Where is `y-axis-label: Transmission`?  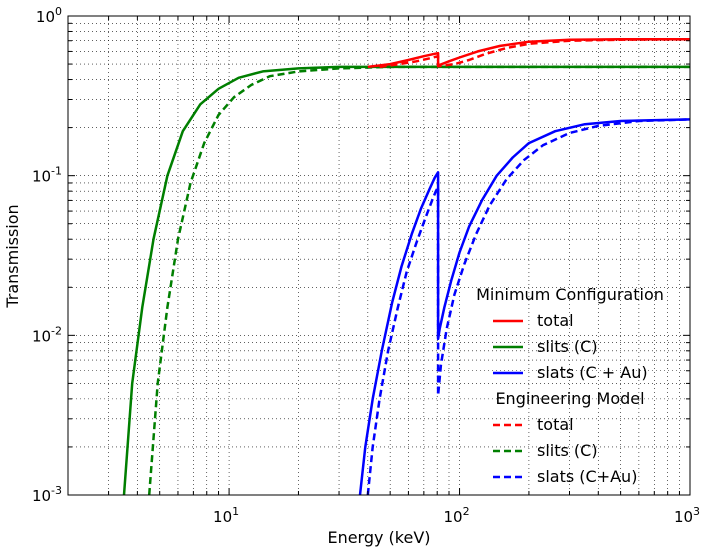 y-axis-label: Transmission is located at coordinates (12, 256).